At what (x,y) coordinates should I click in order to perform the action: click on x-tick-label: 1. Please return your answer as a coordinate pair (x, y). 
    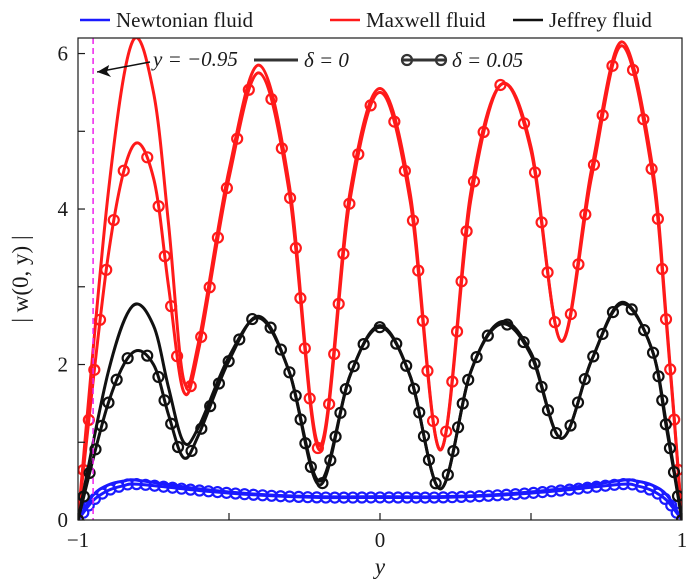
    Looking at the image, I should click on (682, 540).